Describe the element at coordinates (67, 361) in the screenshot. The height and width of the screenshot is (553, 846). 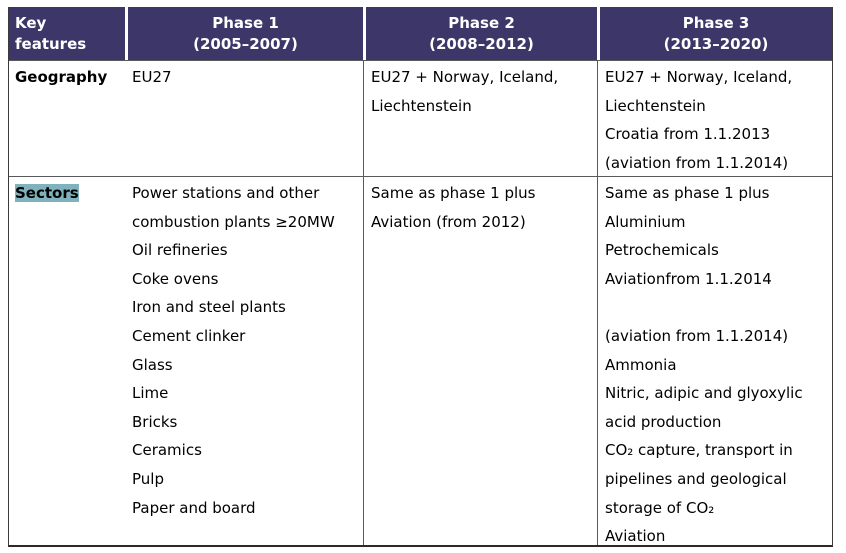
I see `row-label-sectors: Sectors` at that location.